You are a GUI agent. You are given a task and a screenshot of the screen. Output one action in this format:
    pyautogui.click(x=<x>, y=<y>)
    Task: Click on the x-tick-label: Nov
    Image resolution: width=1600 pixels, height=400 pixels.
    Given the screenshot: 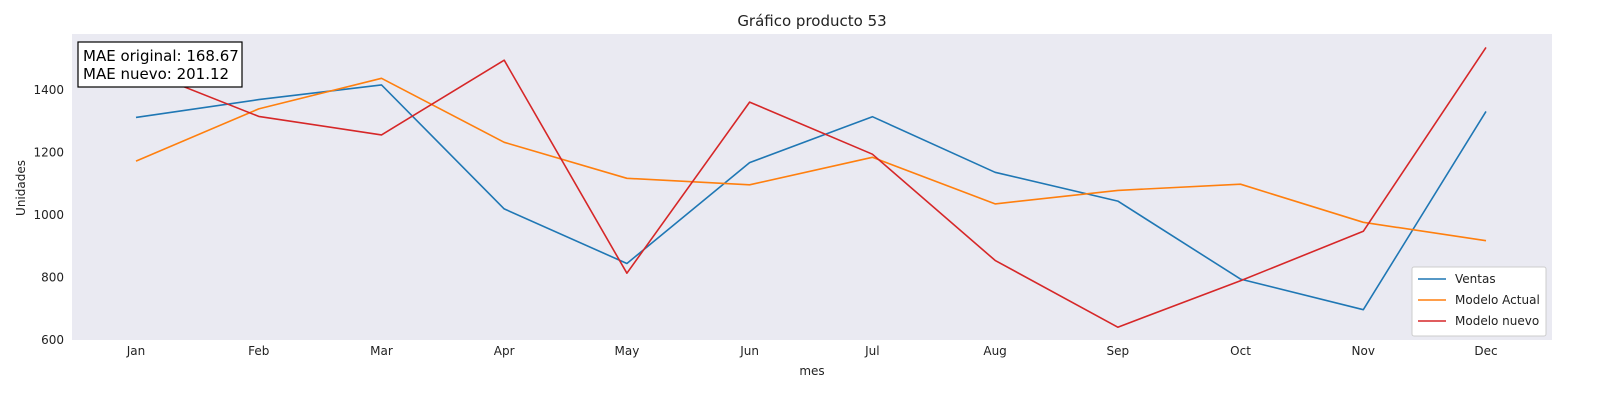 What is the action you would take?
    pyautogui.click(x=1363, y=351)
    